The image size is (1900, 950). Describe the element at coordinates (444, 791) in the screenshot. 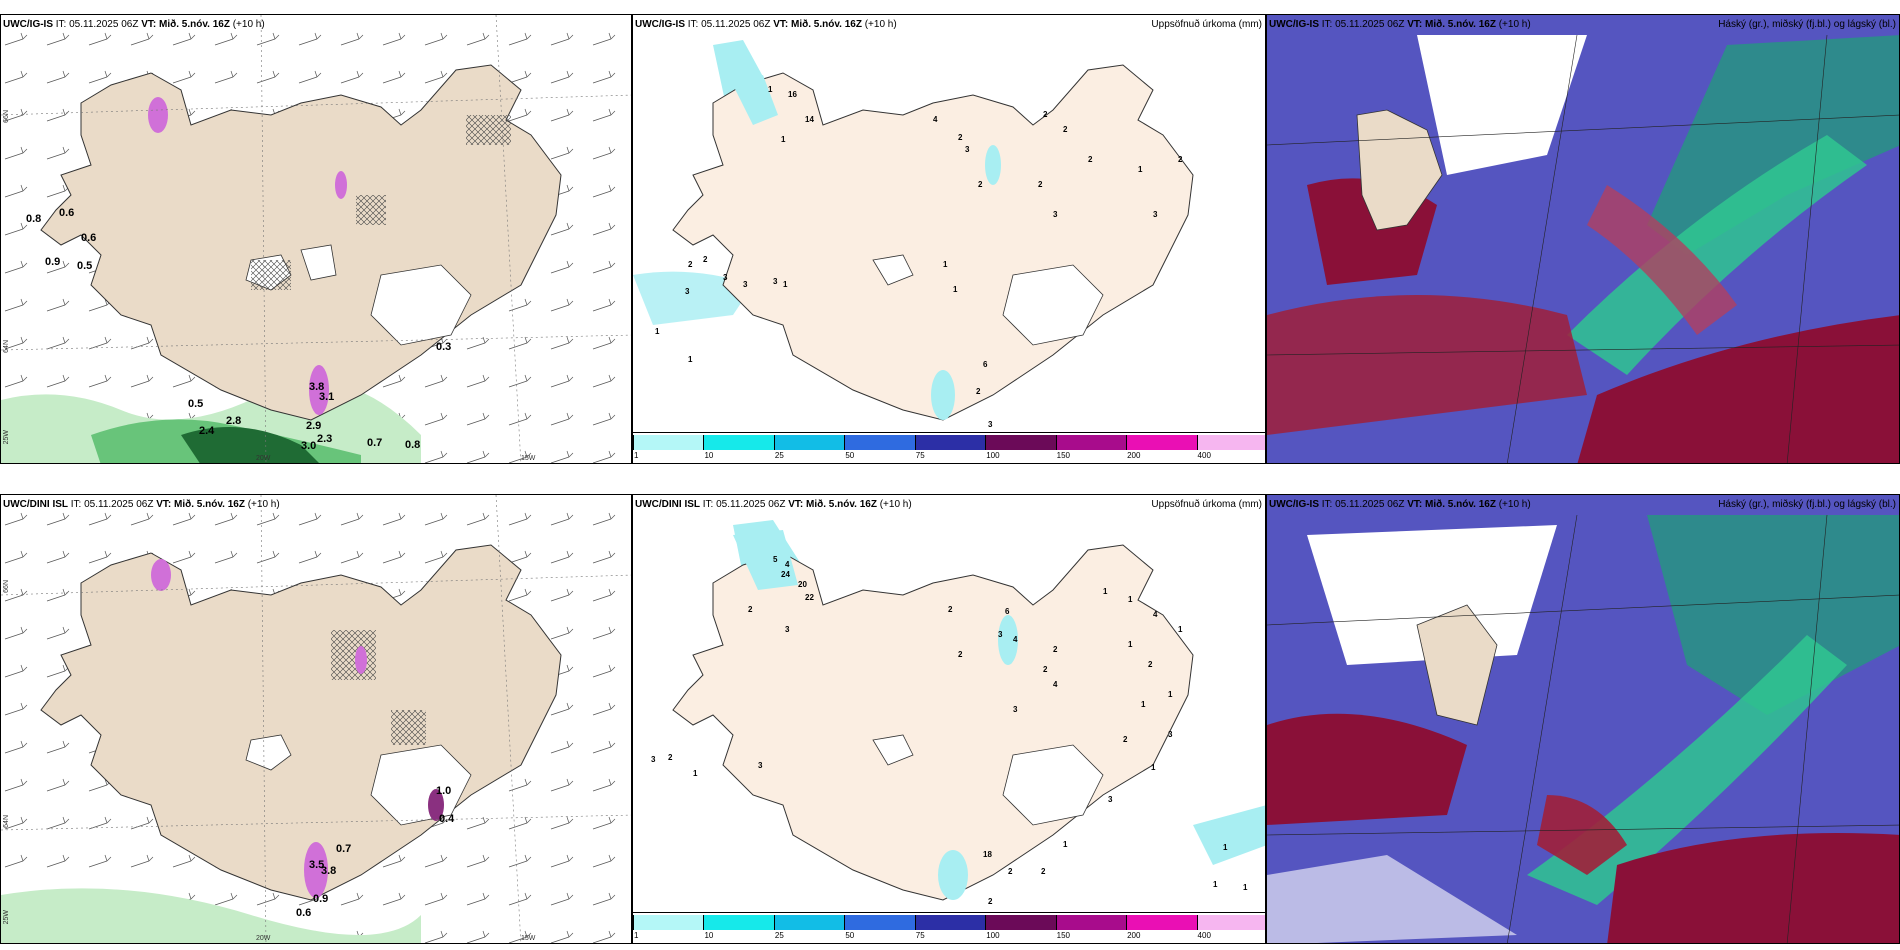

I see `value-label: 1.0` at that location.